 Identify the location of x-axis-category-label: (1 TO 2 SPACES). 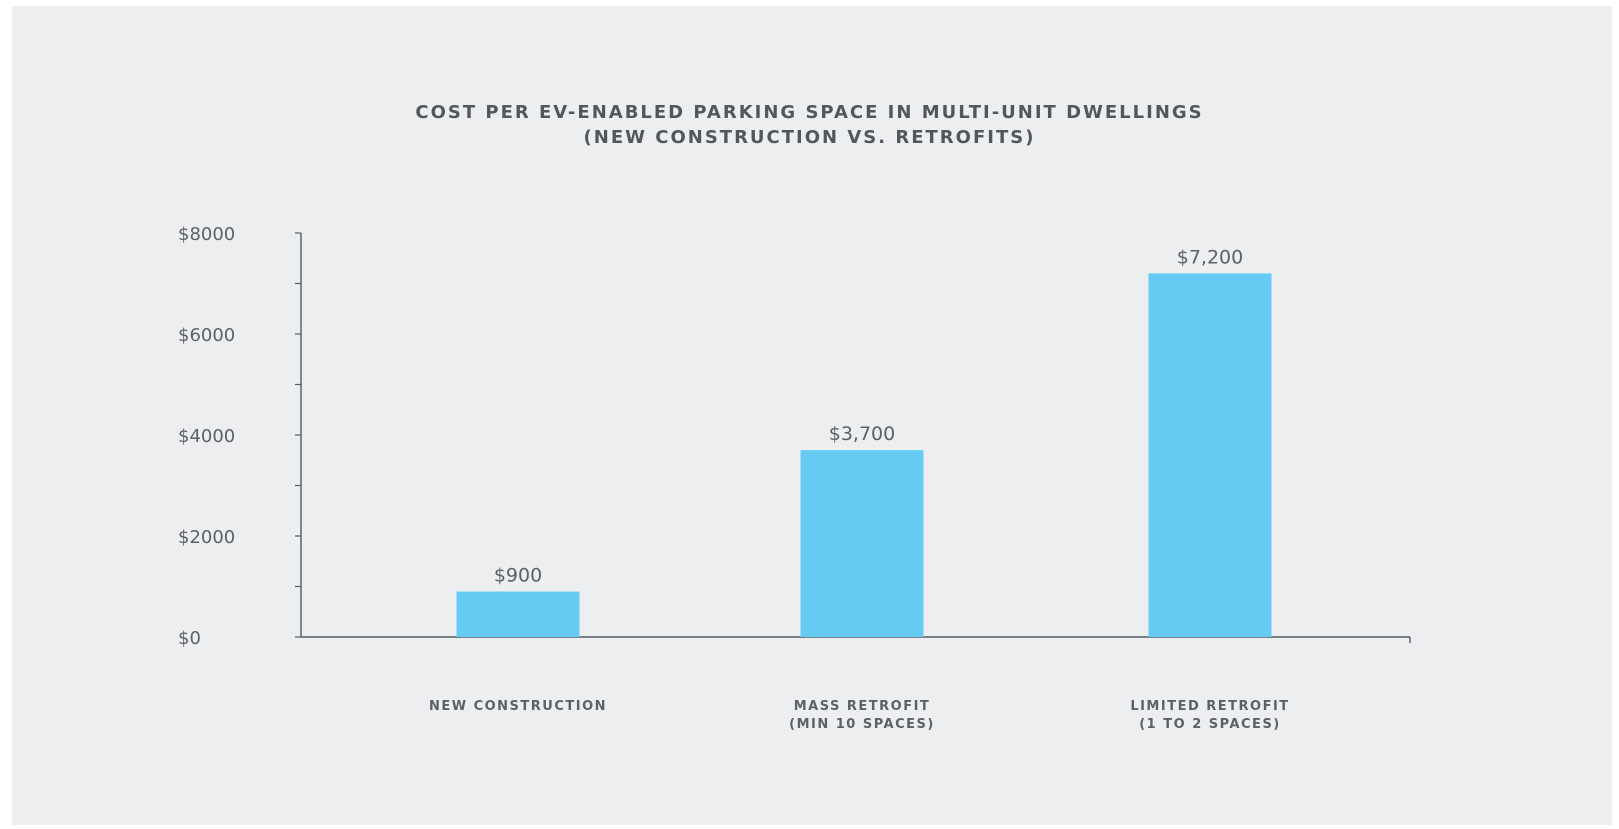
(1210, 724).